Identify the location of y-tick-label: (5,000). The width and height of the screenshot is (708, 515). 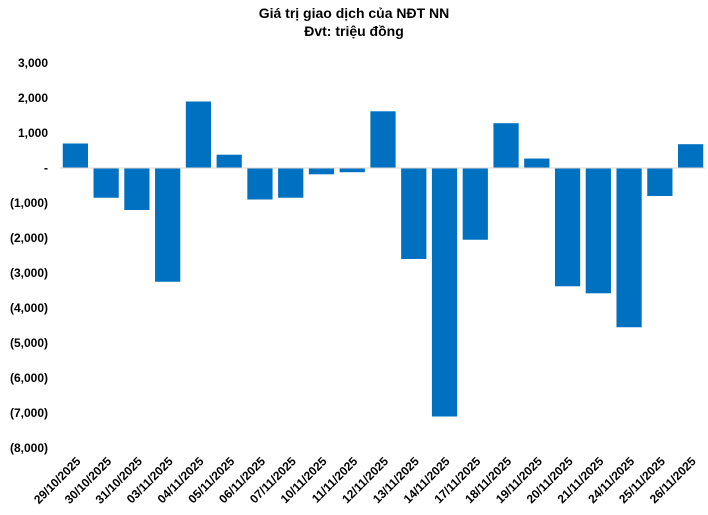
(29, 343).